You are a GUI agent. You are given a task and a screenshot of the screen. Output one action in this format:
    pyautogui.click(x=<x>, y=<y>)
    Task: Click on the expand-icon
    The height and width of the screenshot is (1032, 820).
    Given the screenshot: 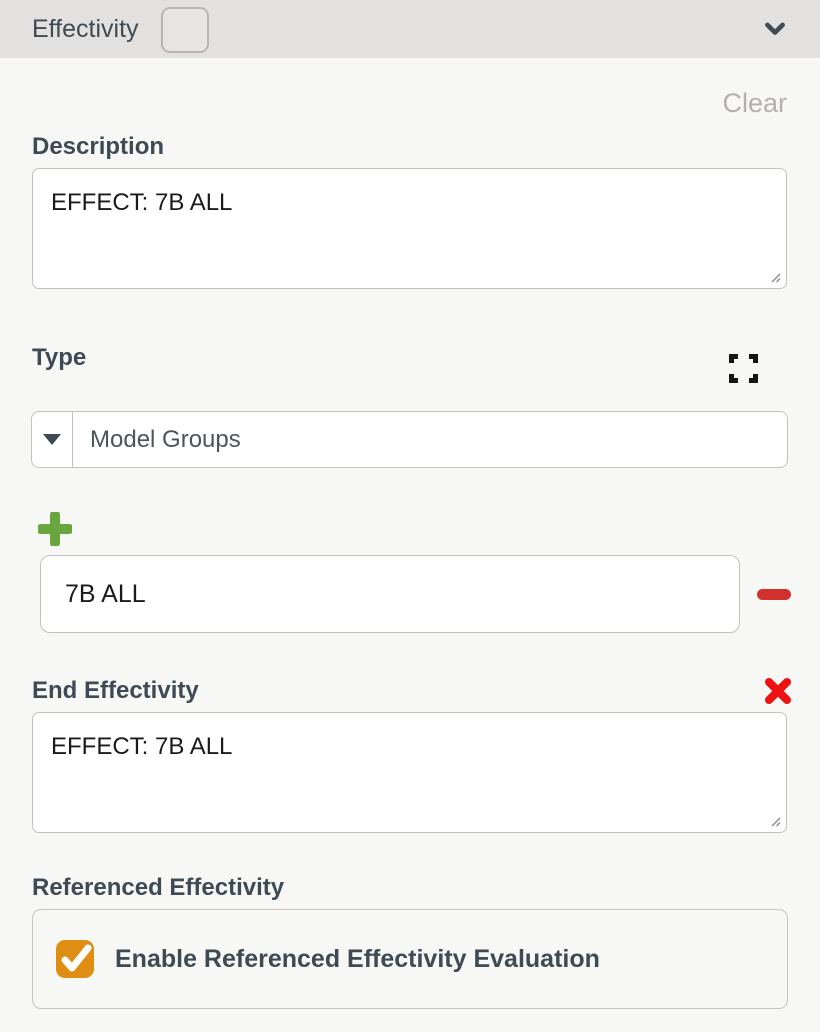 What is the action you would take?
    pyautogui.click(x=743, y=368)
    